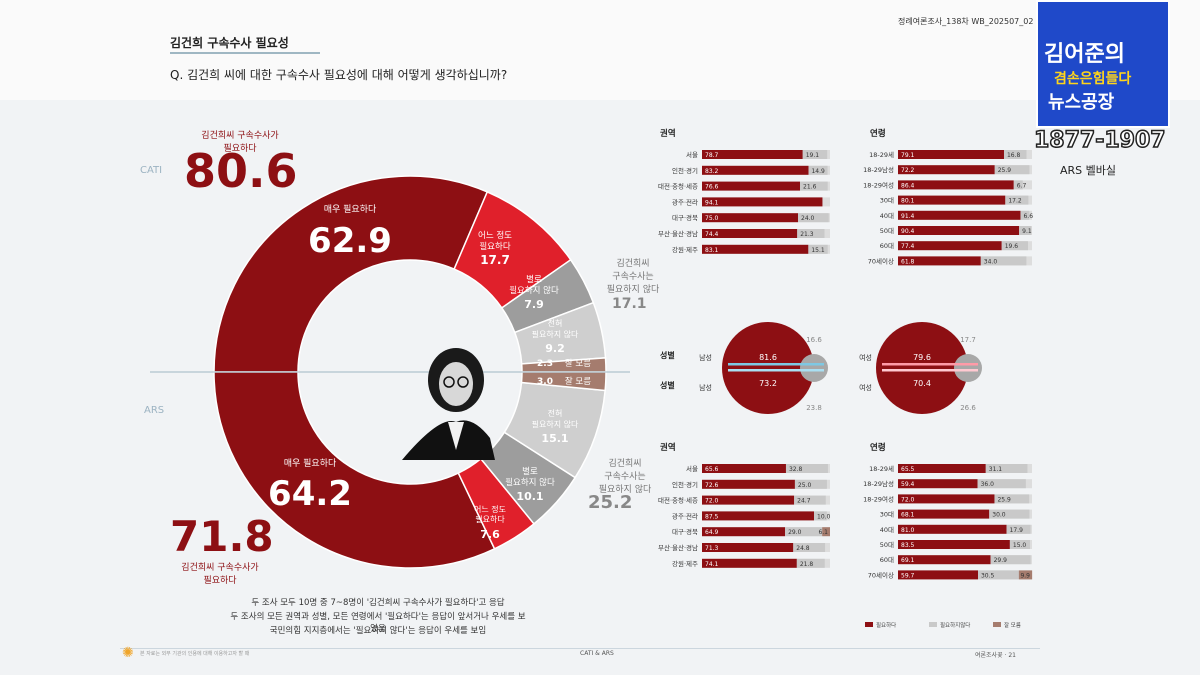  Describe the element at coordinates (908, 216) in the screenshot. I see `cati-age-need-label-4: 91.4` at that location.